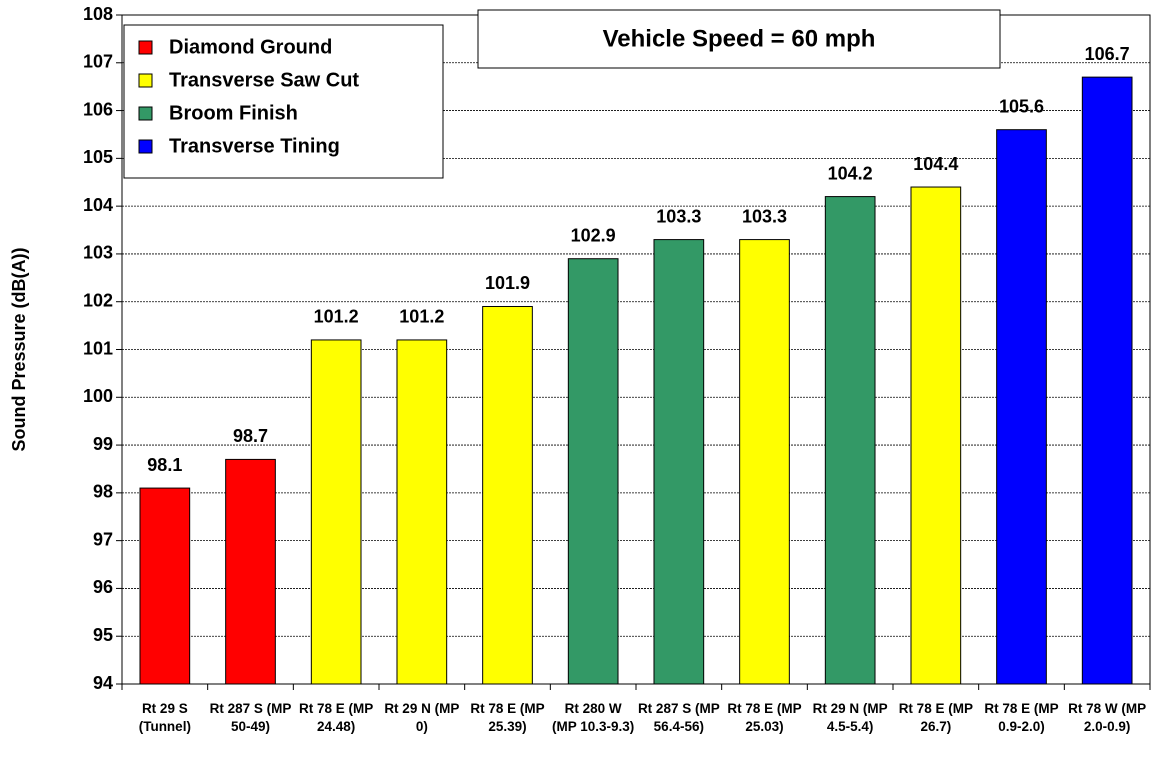  I want to click on y-tick-label: 101, so click(98, 348).